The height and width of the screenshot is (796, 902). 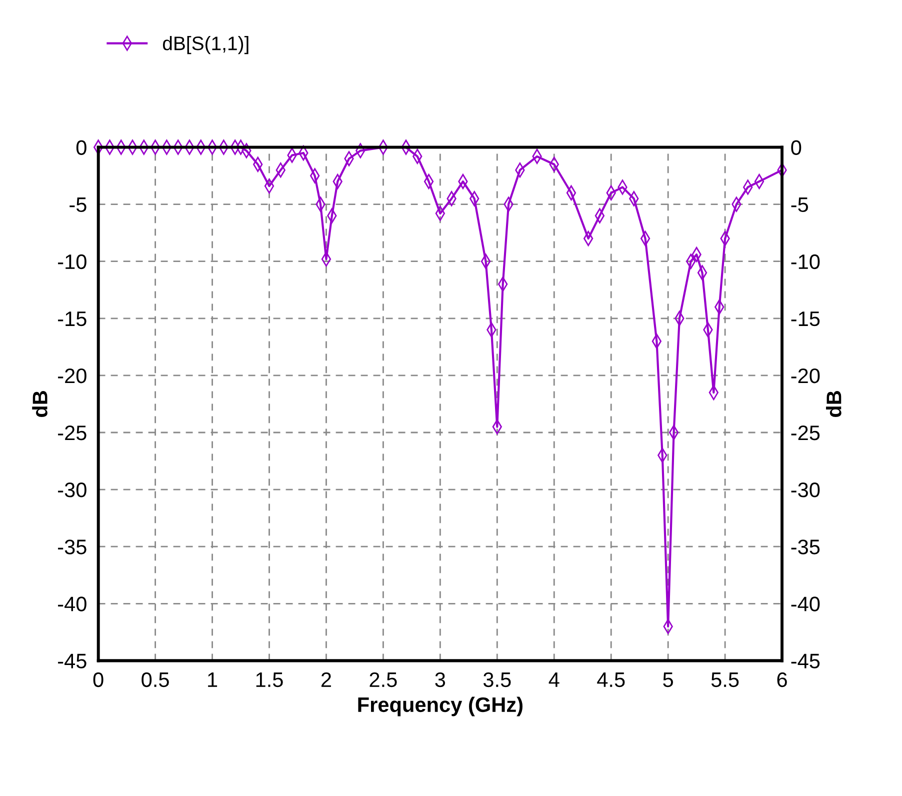 I want to click on y-tick-label: -15, so click(x=72, y=319).